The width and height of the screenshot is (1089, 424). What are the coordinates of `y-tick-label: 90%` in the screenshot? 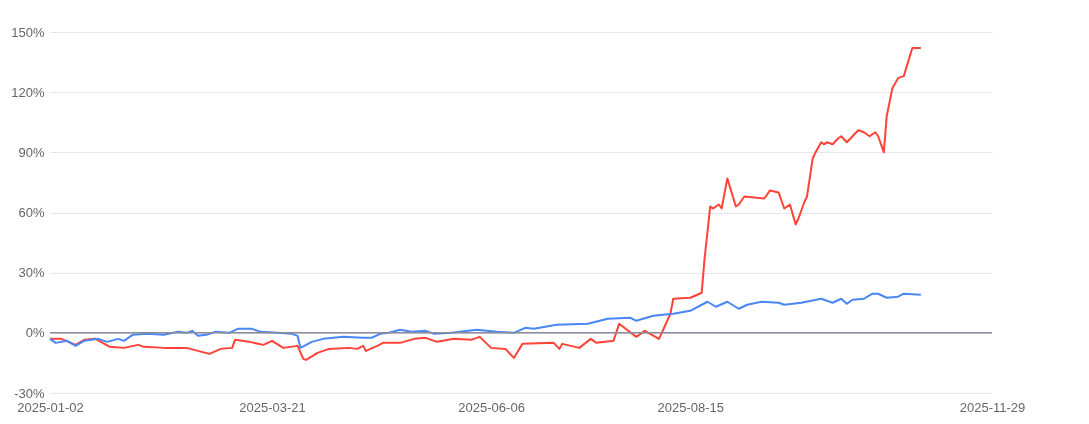 It's located at (31, 152).